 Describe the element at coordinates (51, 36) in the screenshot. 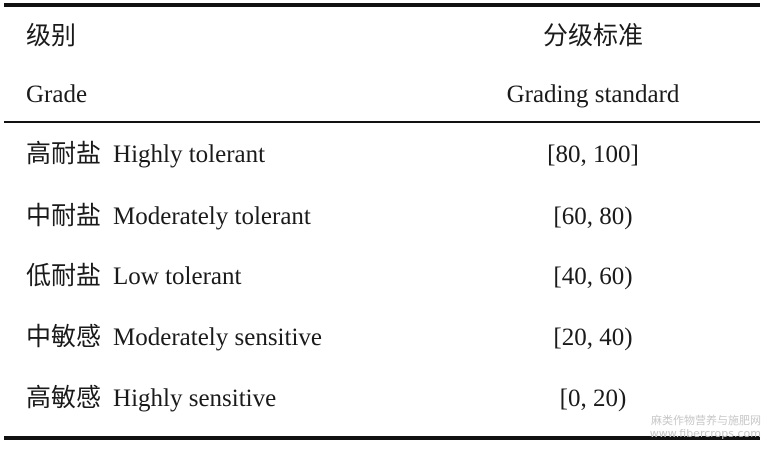

I see `header-grade-zh: 级别` at that location.